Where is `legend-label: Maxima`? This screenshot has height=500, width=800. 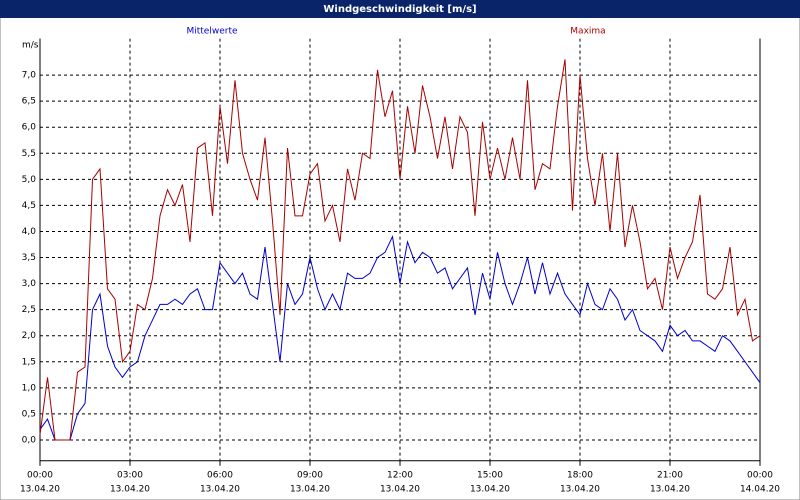 legend-label: Maxima is located at coordinates (587, 32).